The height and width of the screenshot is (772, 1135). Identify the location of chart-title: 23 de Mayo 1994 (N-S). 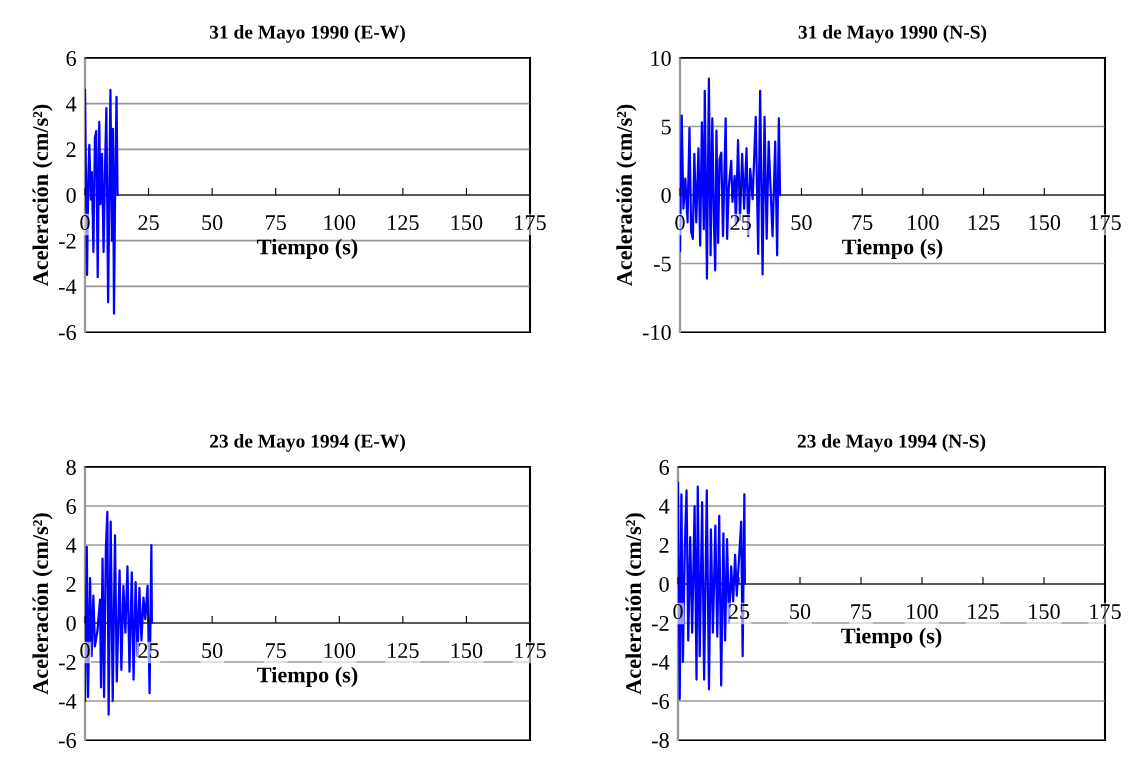
(891, 443).